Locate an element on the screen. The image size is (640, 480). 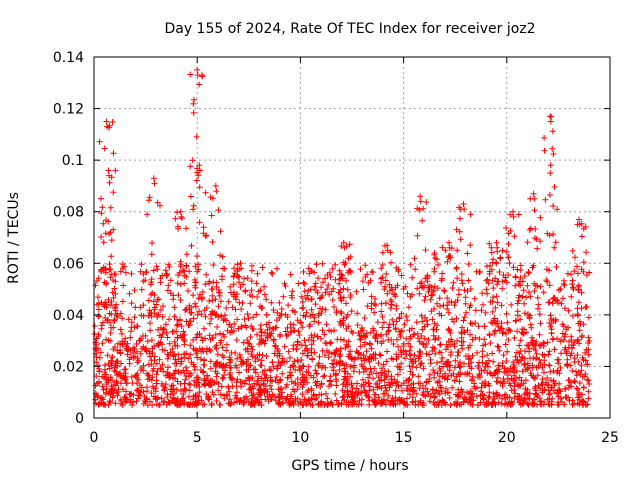
x-tick-label: 15 is located at coordinates (404, 438).